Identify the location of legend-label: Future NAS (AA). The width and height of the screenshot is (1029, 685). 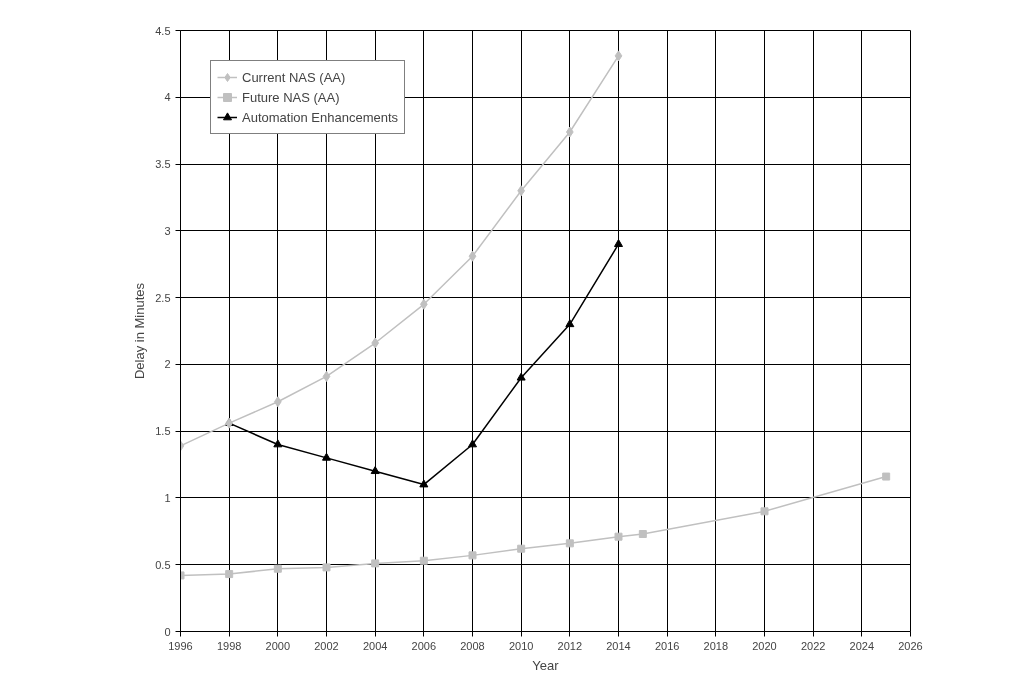
(291, 97).